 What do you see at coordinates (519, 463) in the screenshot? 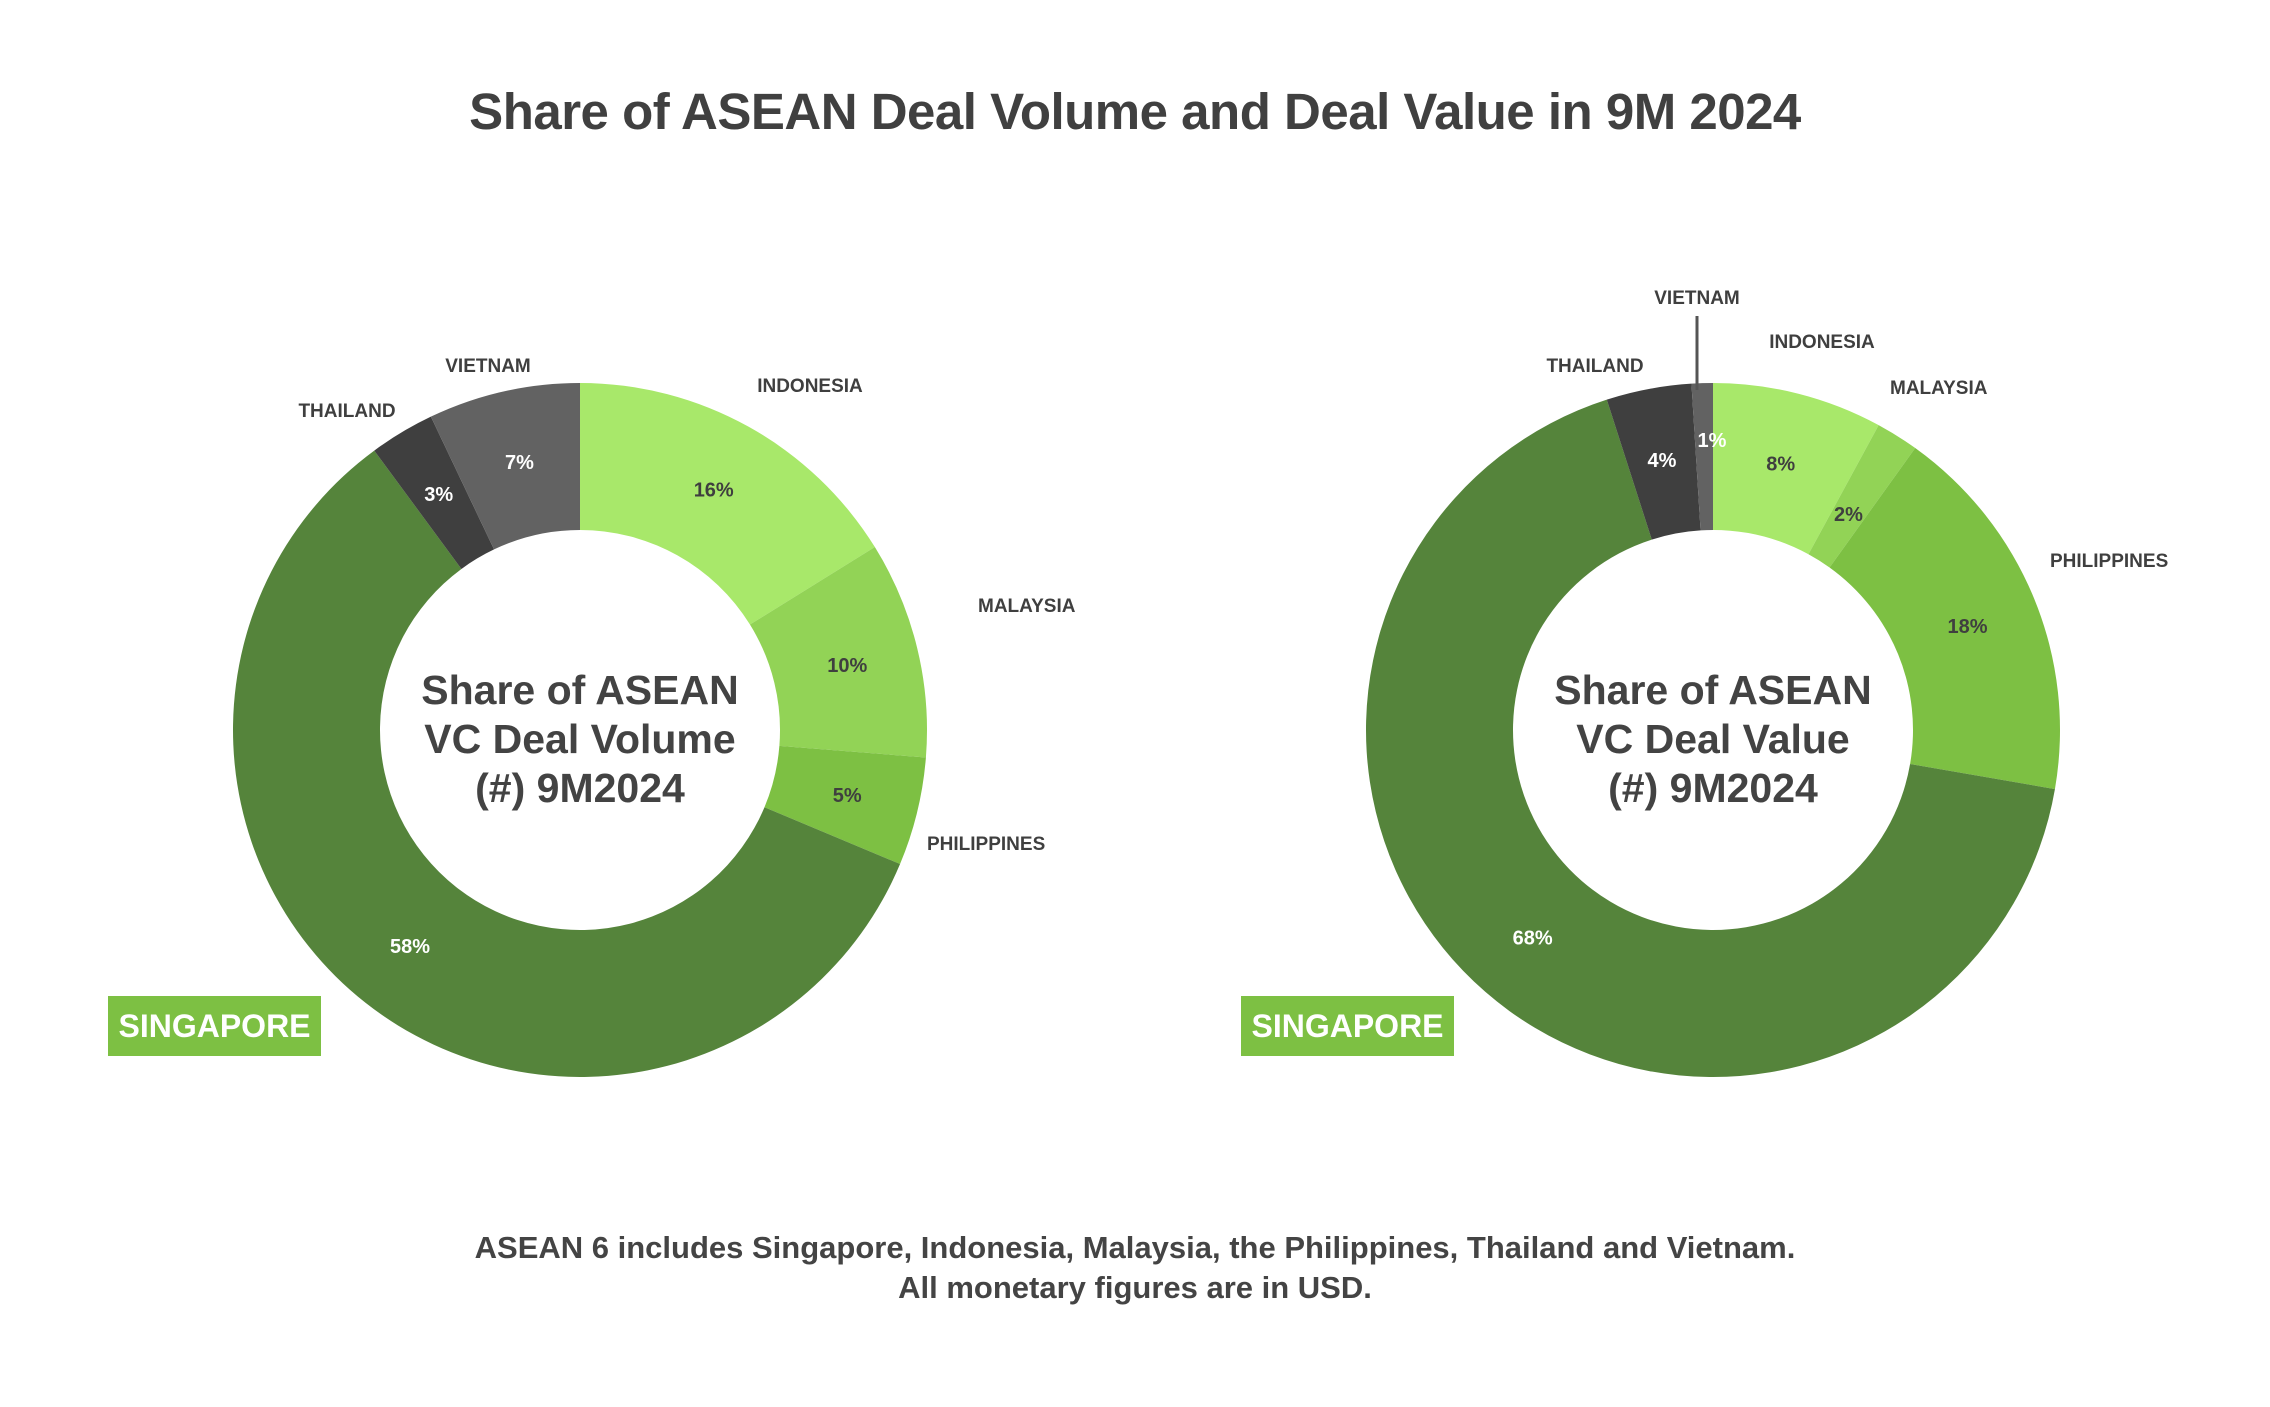
I see `value-label-vietnam: 7%` at bounding box center [519, 463].